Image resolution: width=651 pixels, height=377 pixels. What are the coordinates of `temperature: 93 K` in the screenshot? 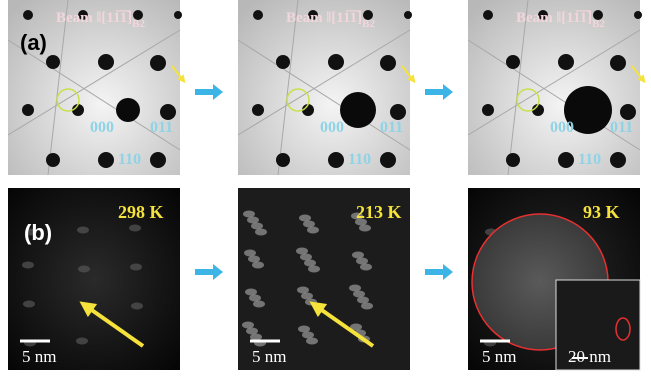 It's located at (601, 212).